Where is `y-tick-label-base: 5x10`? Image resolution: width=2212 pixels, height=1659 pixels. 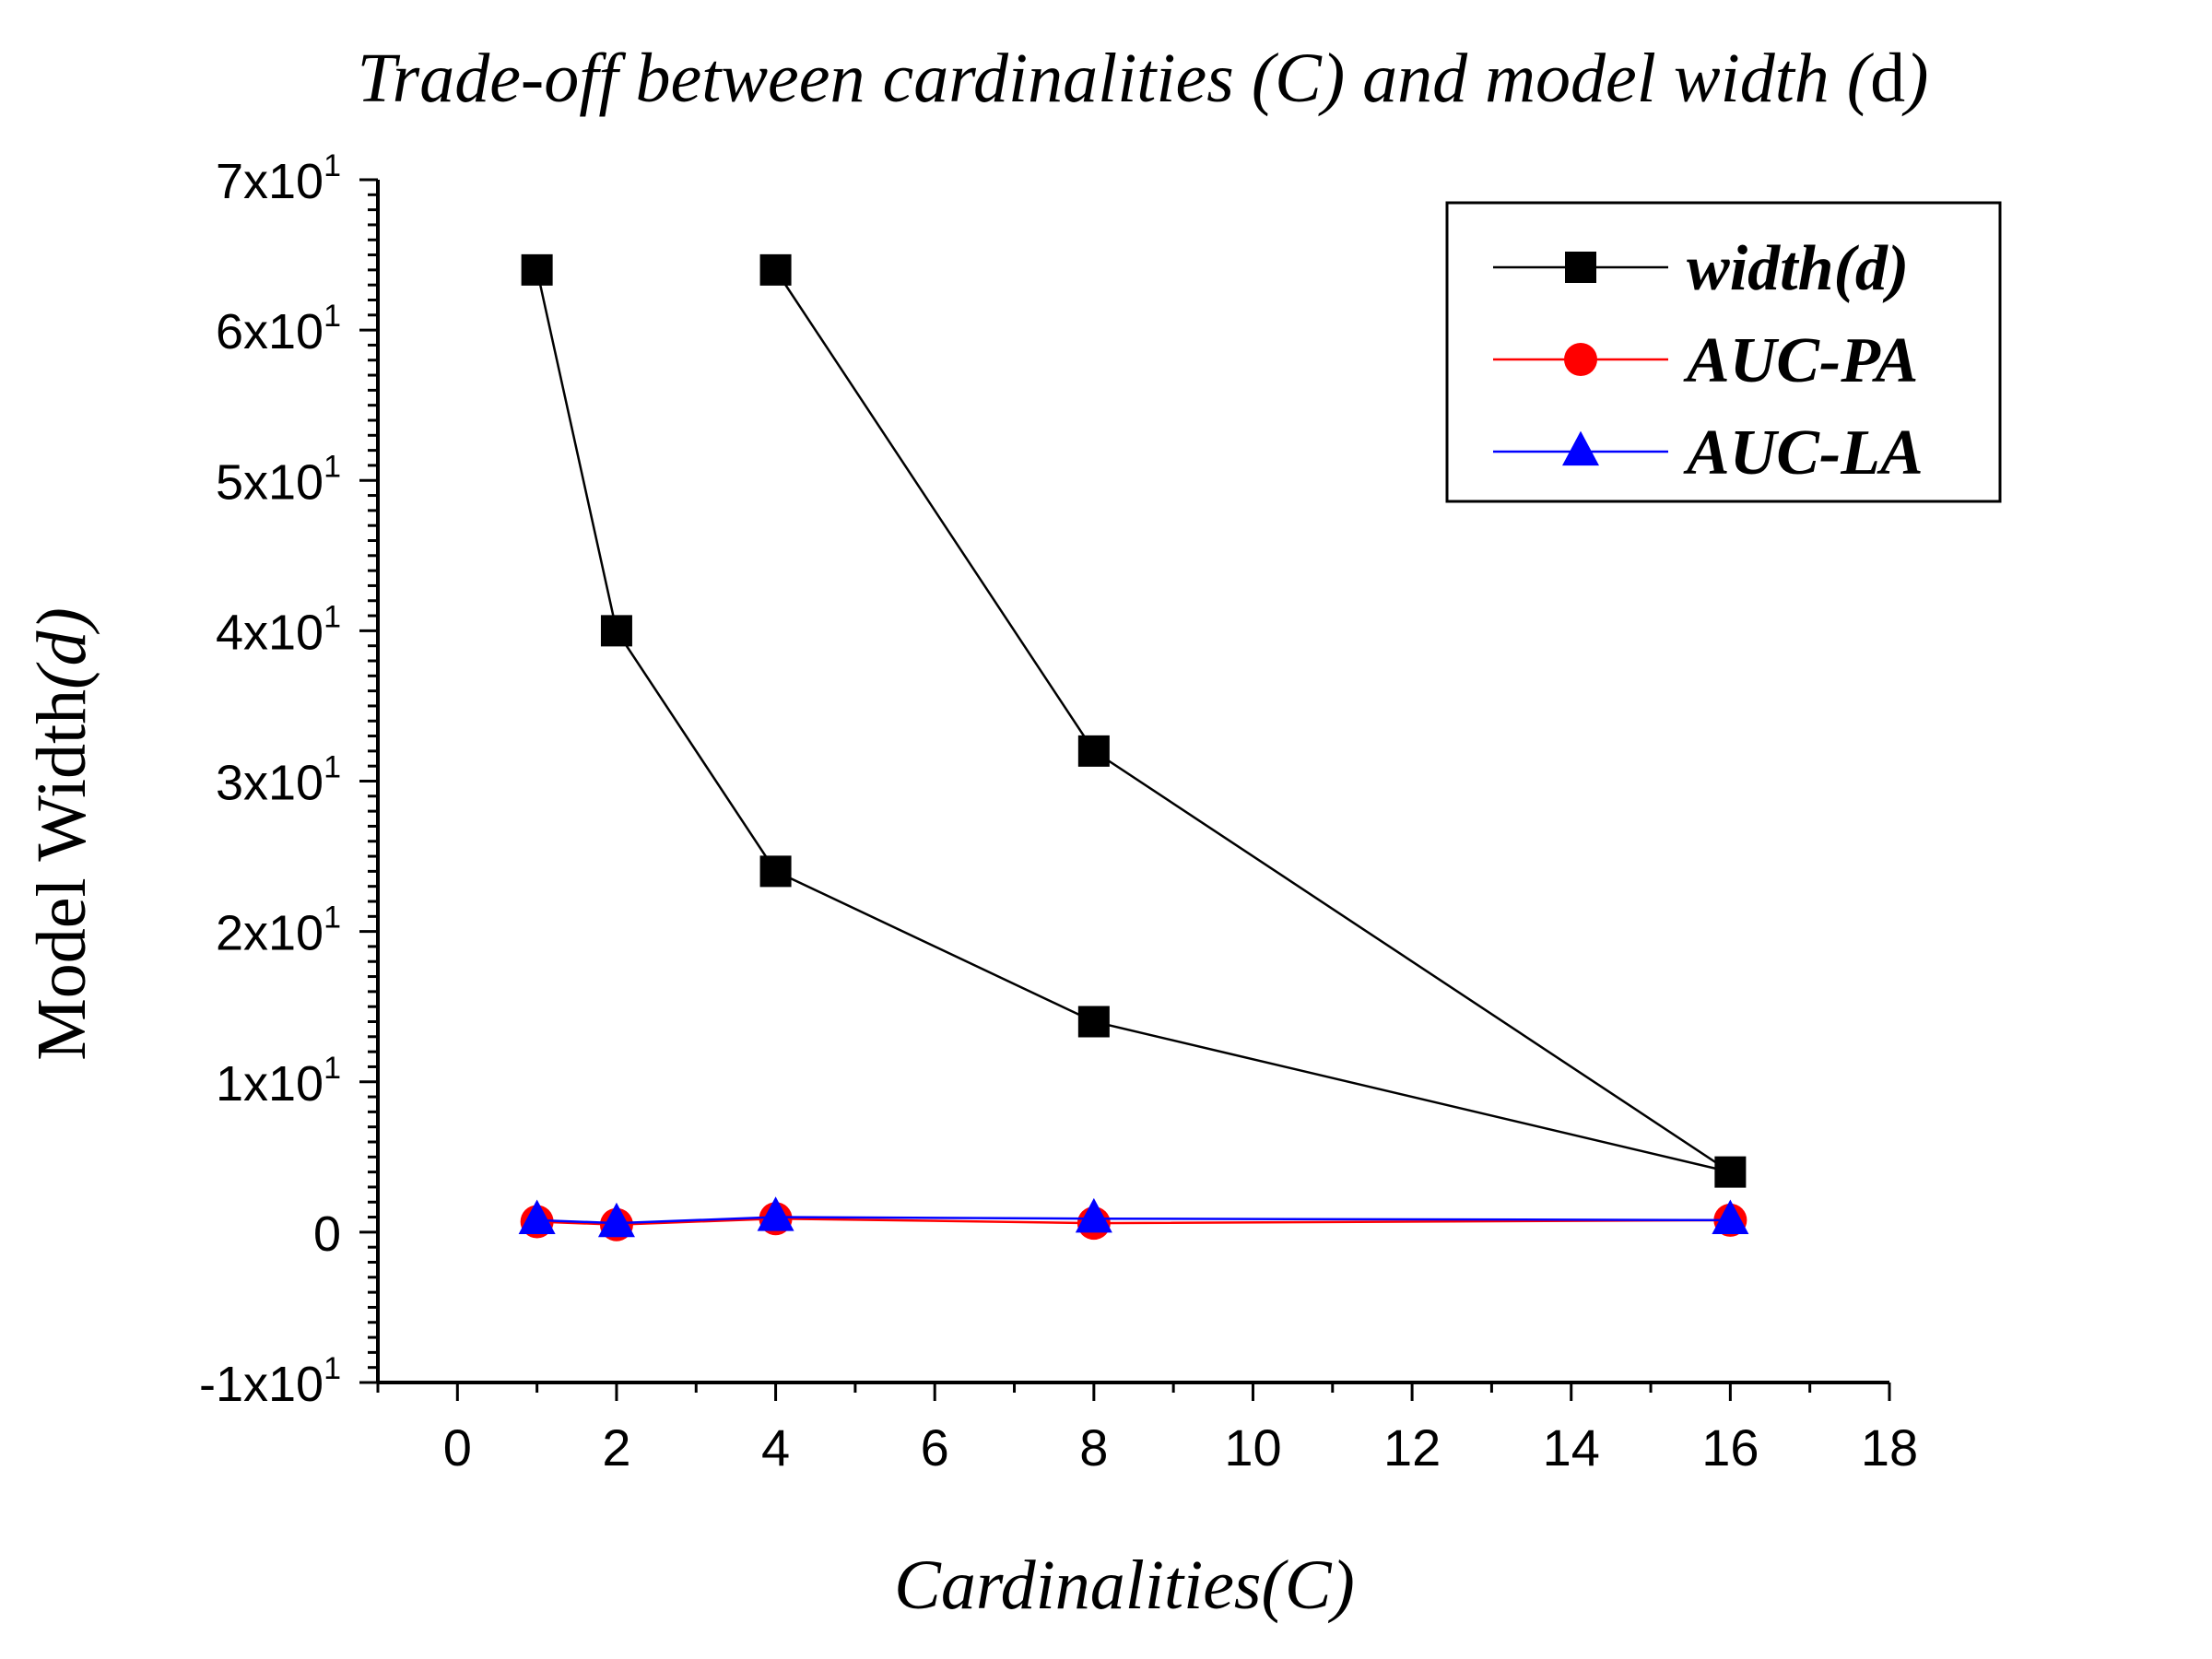 y-tick-label-base: 5x10 is located at coordinates (270, 482).